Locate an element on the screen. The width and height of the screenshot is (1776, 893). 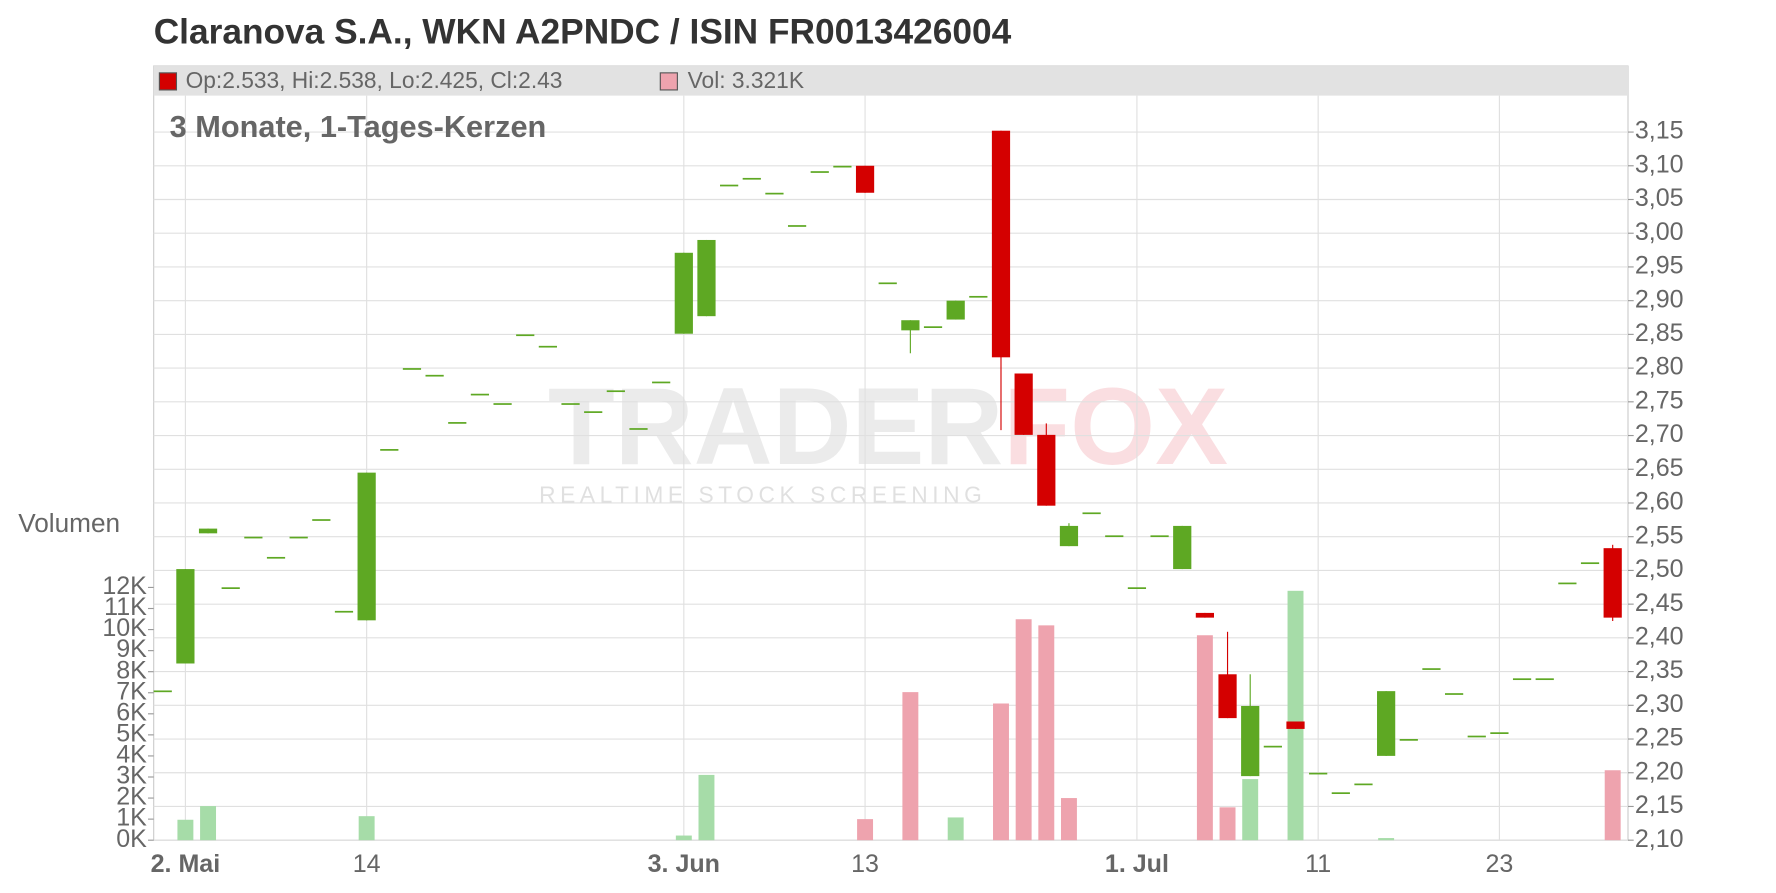
y-tick-label: 2,15 is located at coordinates (1659, 805).